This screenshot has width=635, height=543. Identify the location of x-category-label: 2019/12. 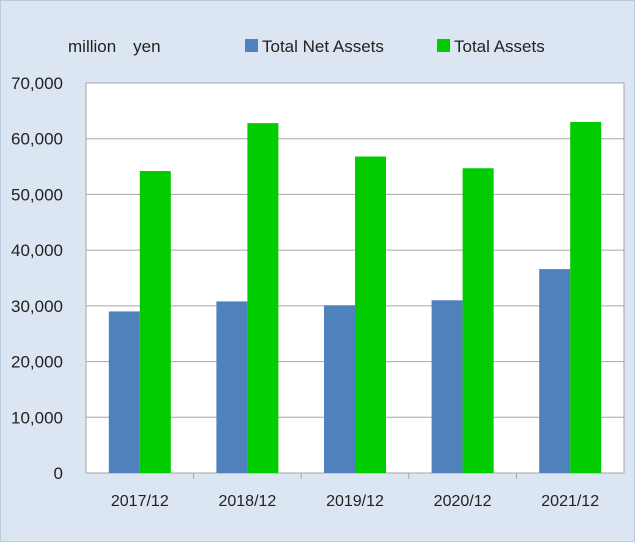
(355, 501).